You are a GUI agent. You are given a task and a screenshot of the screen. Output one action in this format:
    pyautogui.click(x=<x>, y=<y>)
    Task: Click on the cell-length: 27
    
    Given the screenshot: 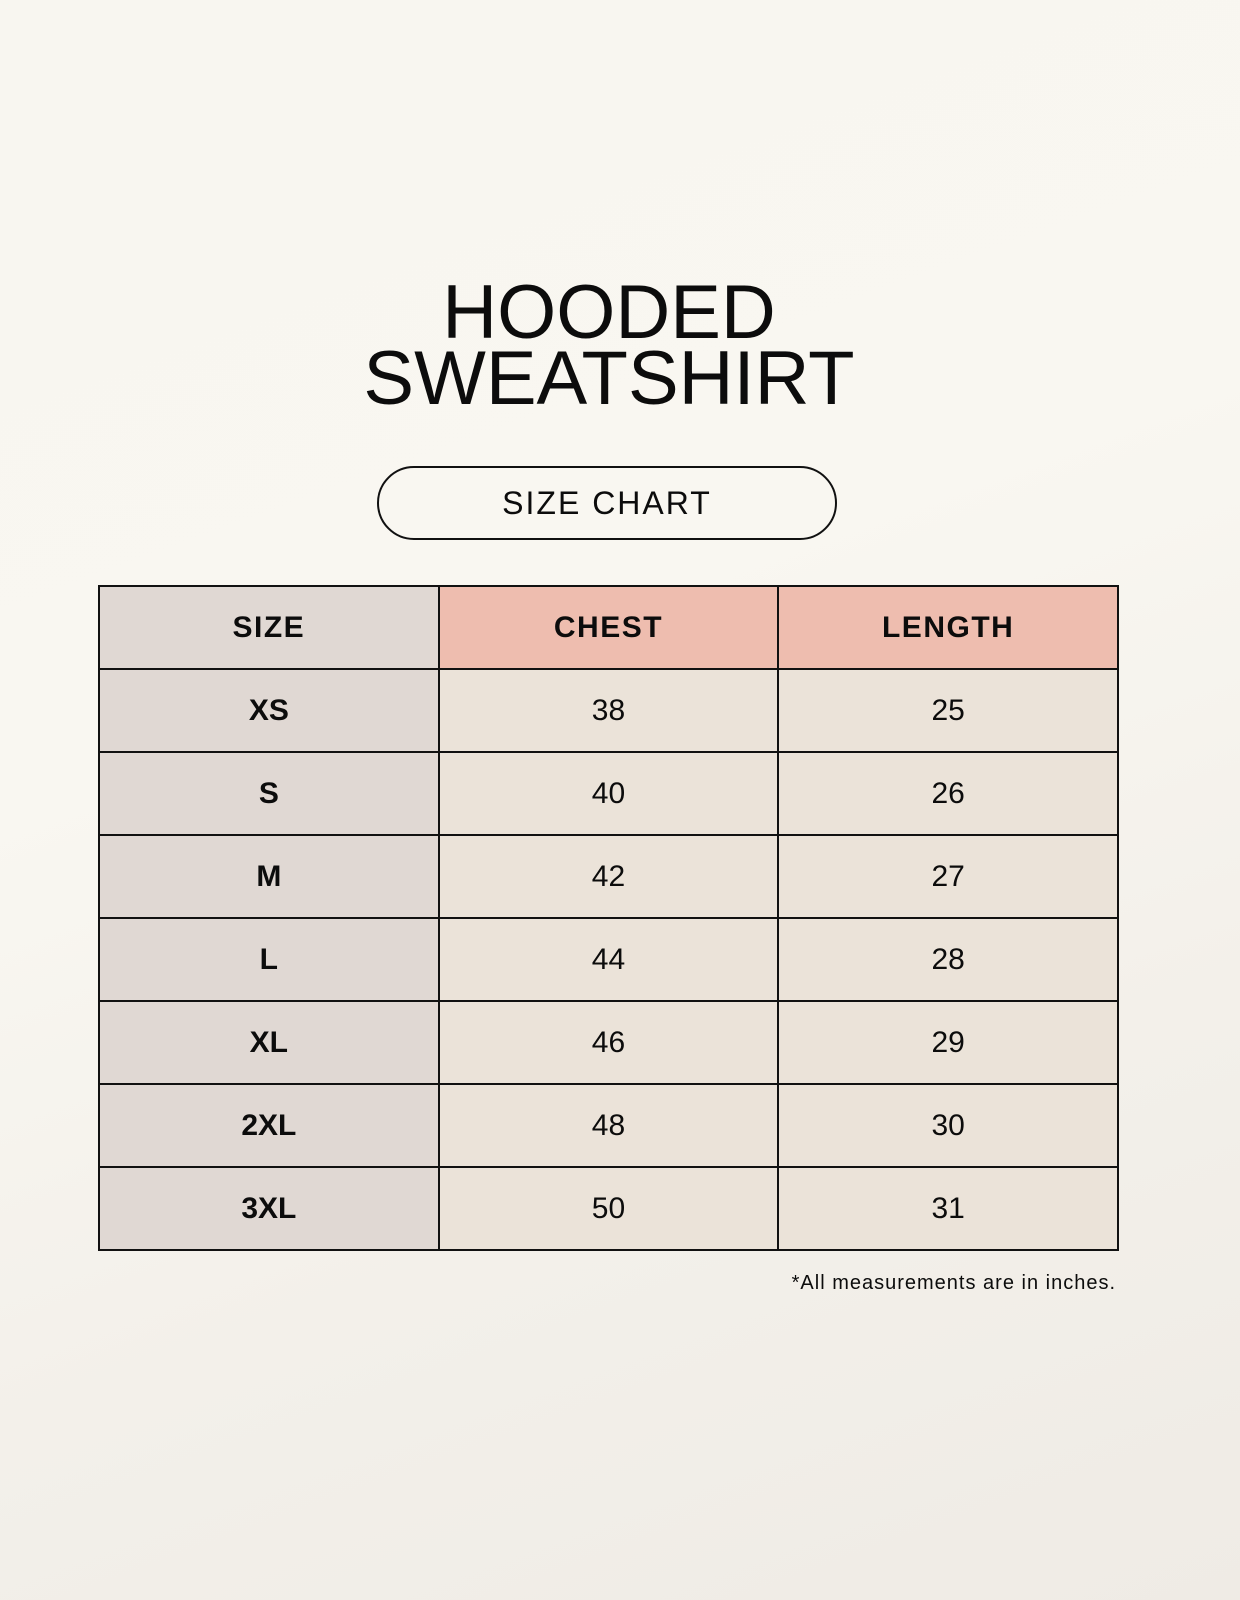 What is the action you would take?
    pyautogui.click(x=948, y=876)
    